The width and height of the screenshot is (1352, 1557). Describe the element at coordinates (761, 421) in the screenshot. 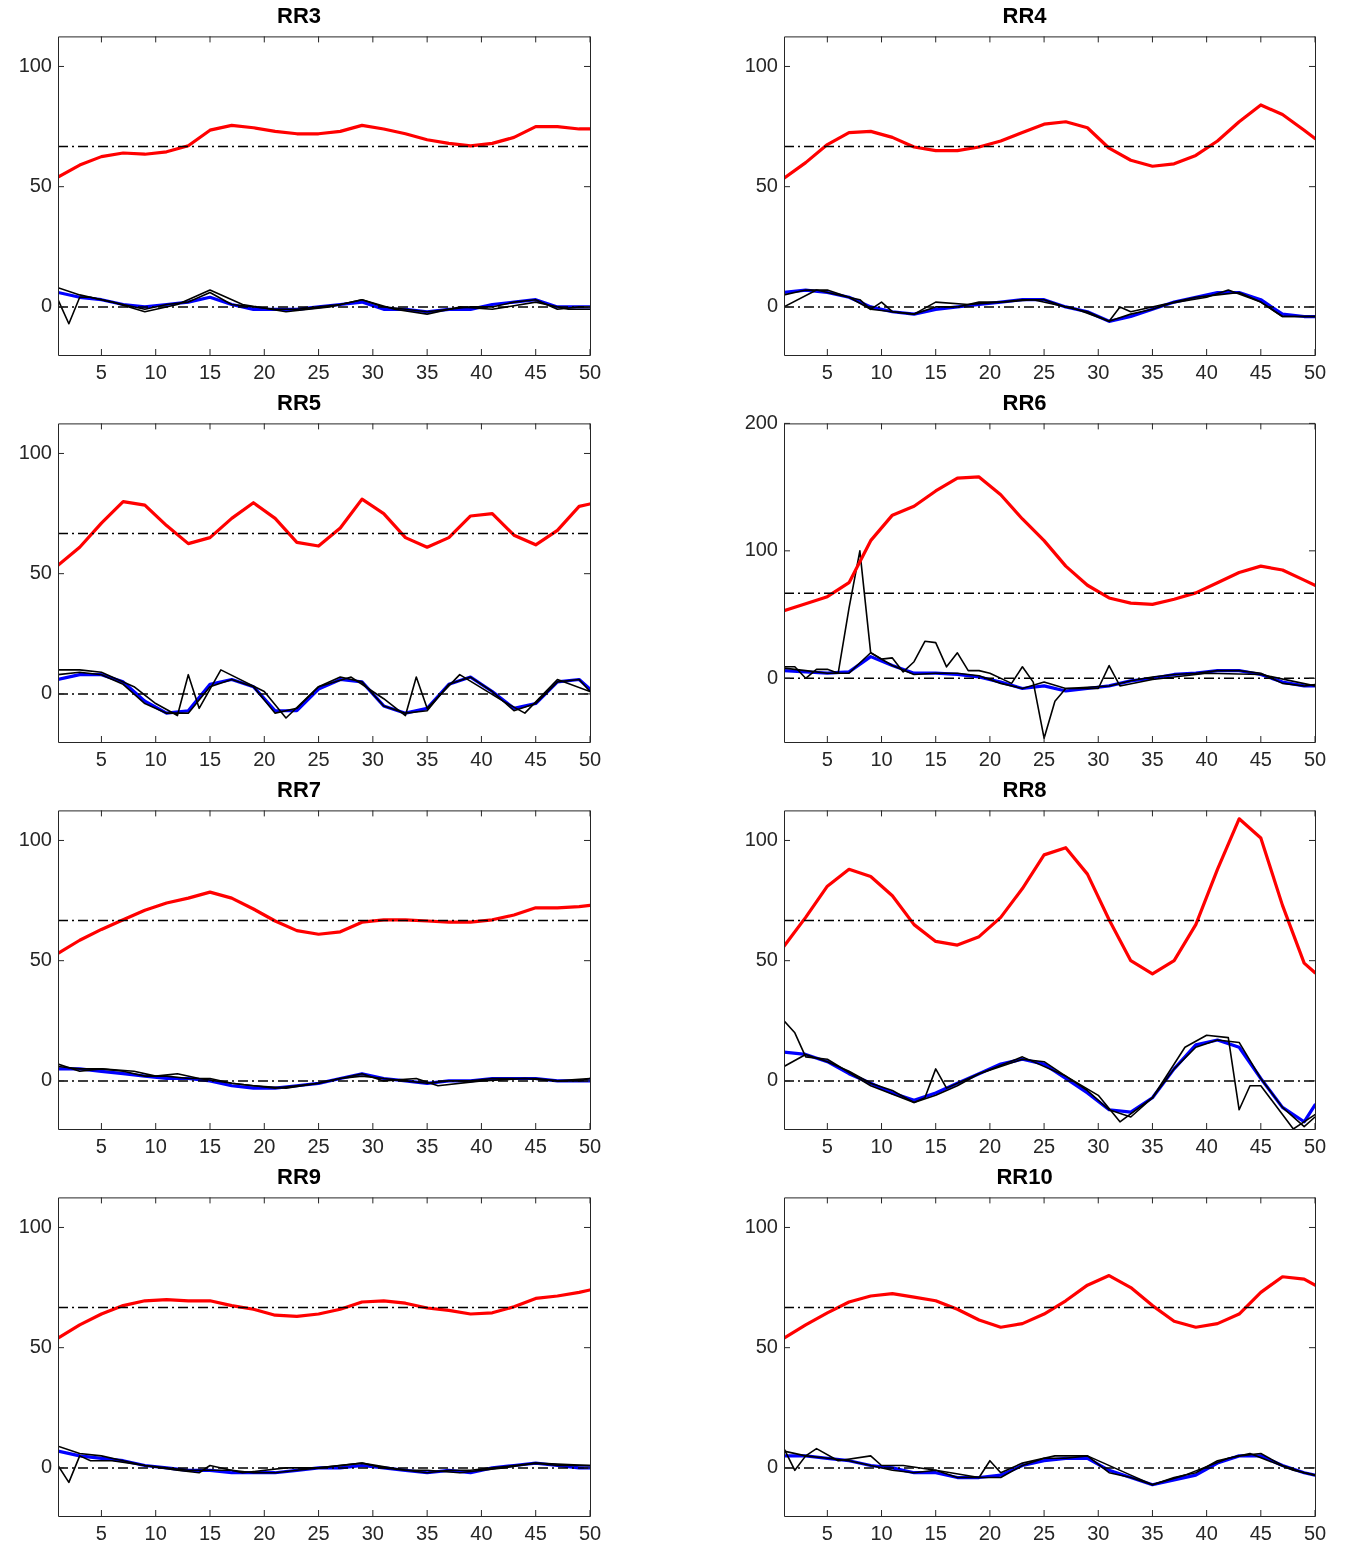

I see `y-tick-label: 200` at that location.